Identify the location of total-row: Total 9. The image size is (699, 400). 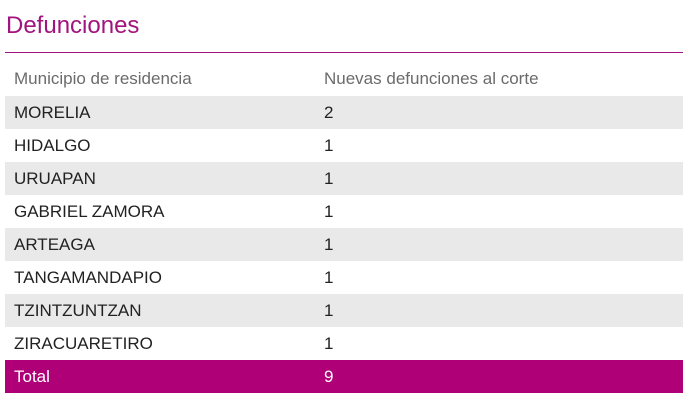
(344, 376).